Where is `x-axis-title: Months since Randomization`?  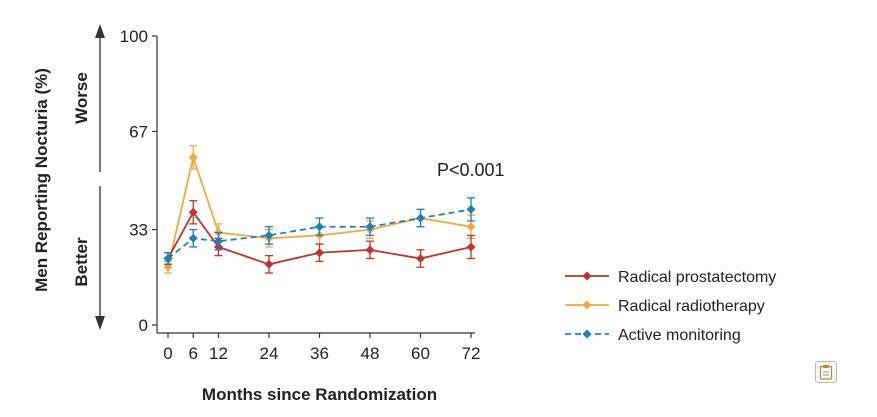 x-axis-title: Months since Randomization is located at coordinates (319, 394).